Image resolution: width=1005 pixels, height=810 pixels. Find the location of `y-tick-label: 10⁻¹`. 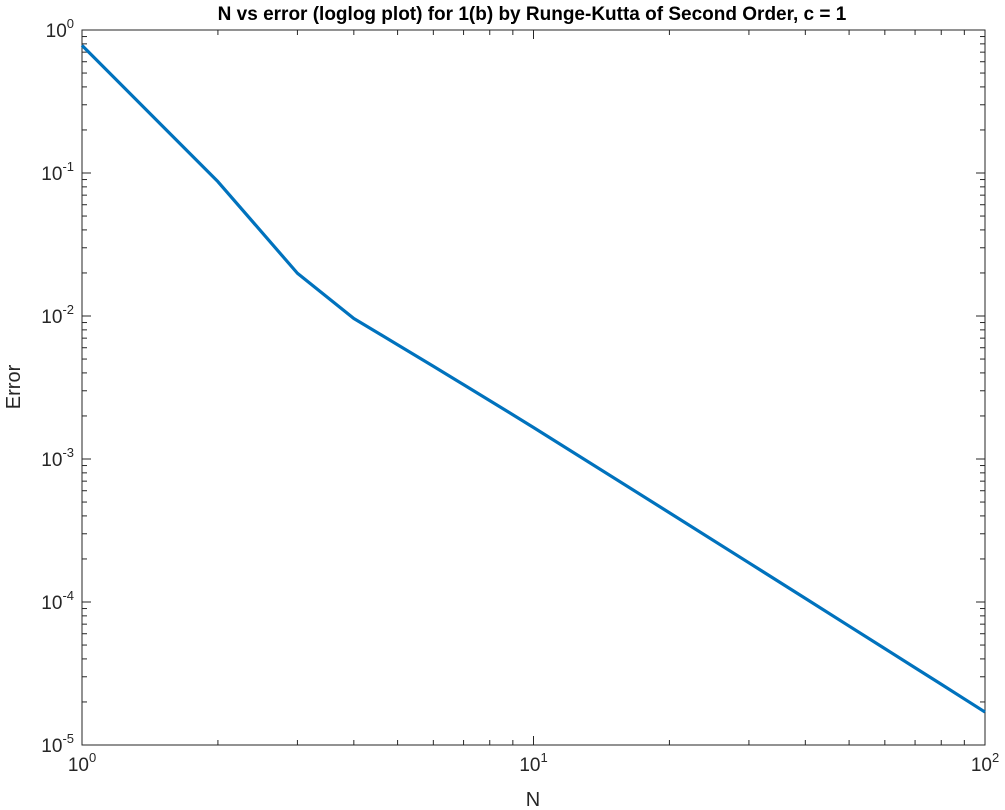

y-tick-label: 10⁻¹ is located at coordinates (57, 172).